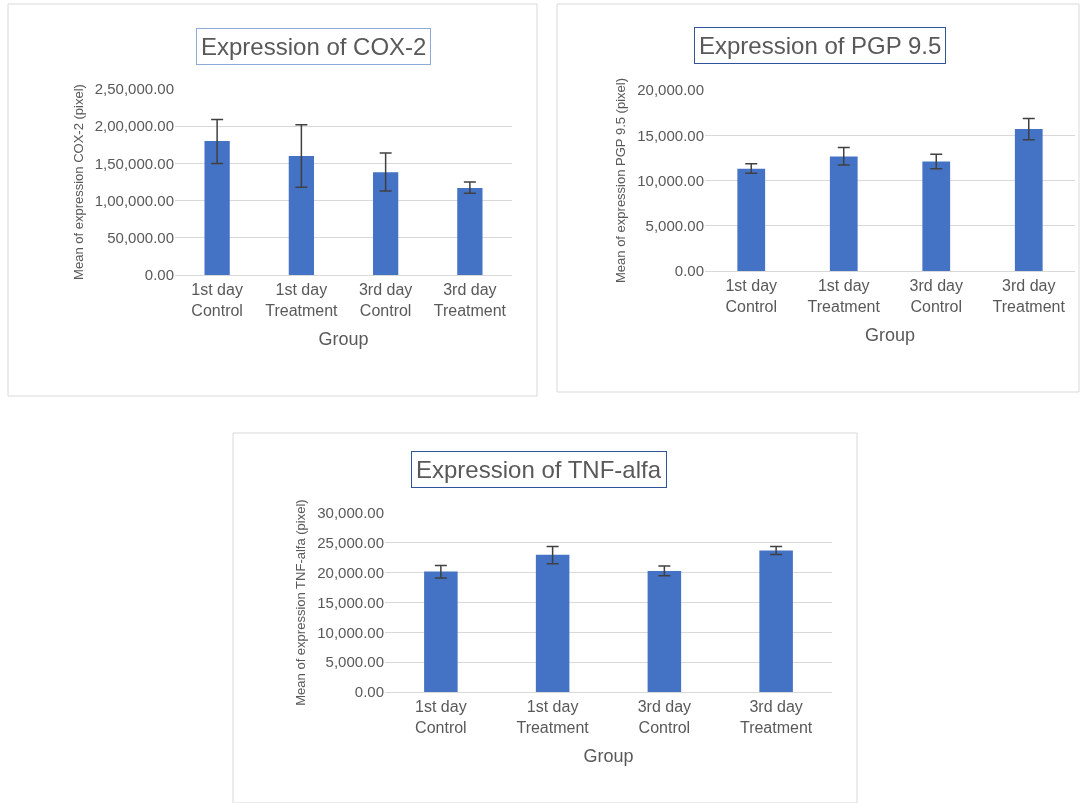  Describe the element at coordinates (350, 543) in the screenshot. I see `y-tick-label: 25,000.00` at that location.